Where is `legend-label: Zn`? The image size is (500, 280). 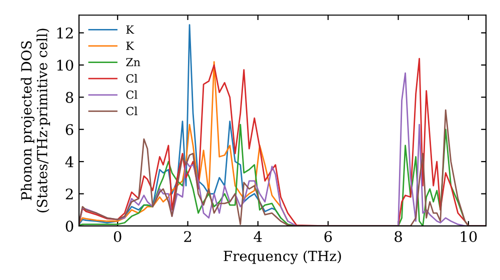
legend-label: Zn is located at coordinates (133, 62).